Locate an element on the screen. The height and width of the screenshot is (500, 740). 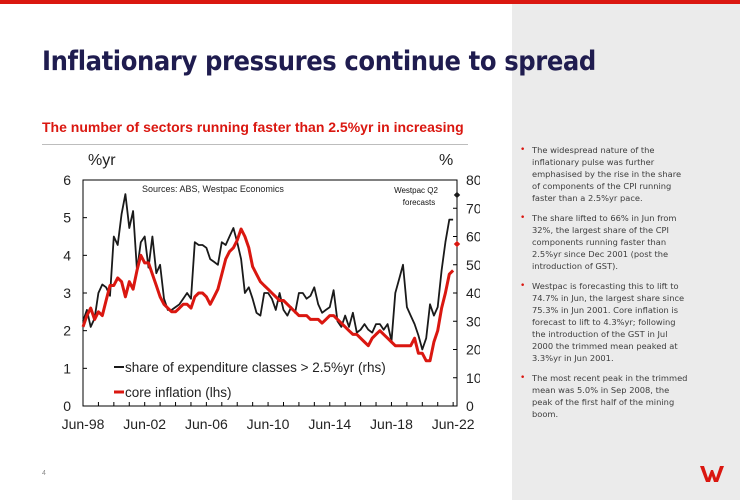
left-tick-label: 5 is located at coordinates (67, 218).